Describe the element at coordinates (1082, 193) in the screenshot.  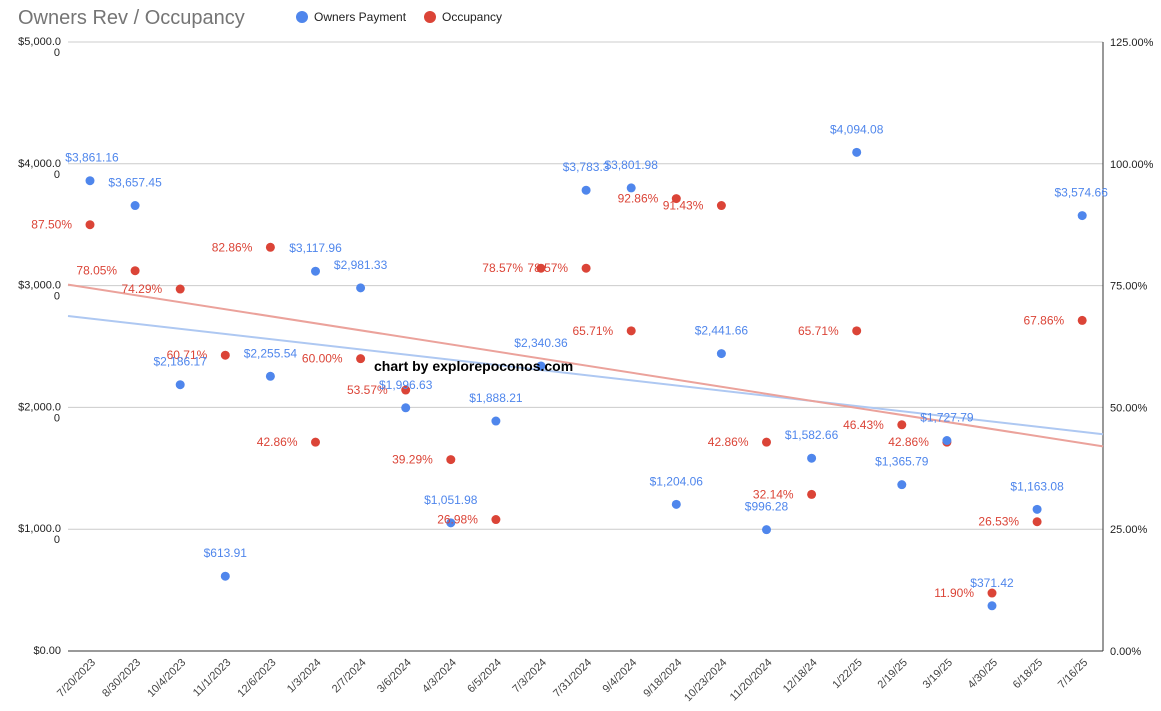
I see `owners-payment-label: $3,574.66` at that location.